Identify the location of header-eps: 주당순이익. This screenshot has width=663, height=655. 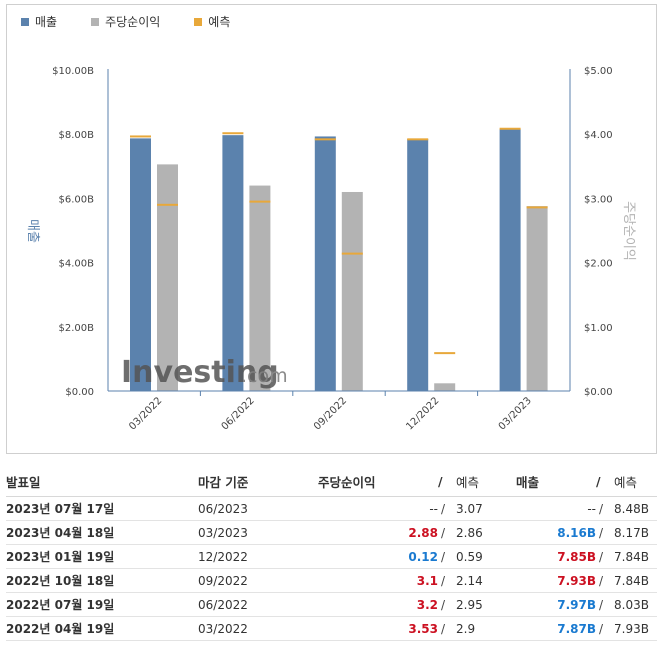
(378, 484).